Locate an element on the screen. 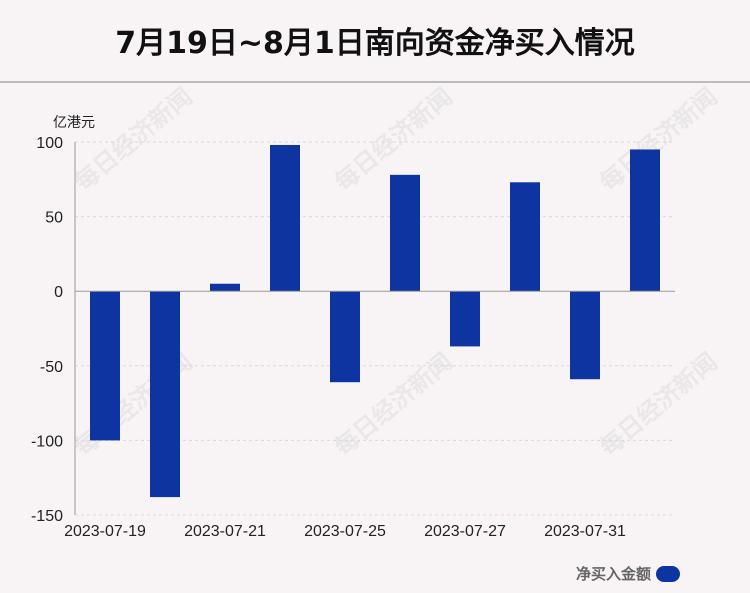  x-tick-label: 2023-07-19 is located at coordinates (105, 531).